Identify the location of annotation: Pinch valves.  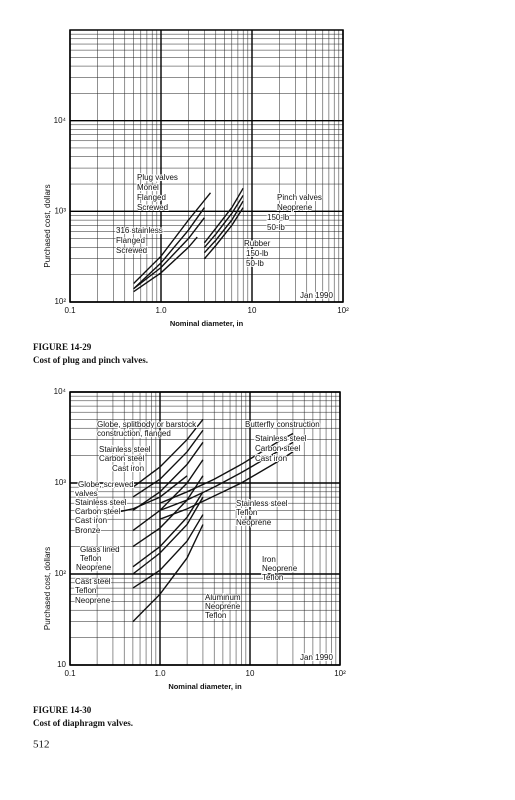
(299, 197).